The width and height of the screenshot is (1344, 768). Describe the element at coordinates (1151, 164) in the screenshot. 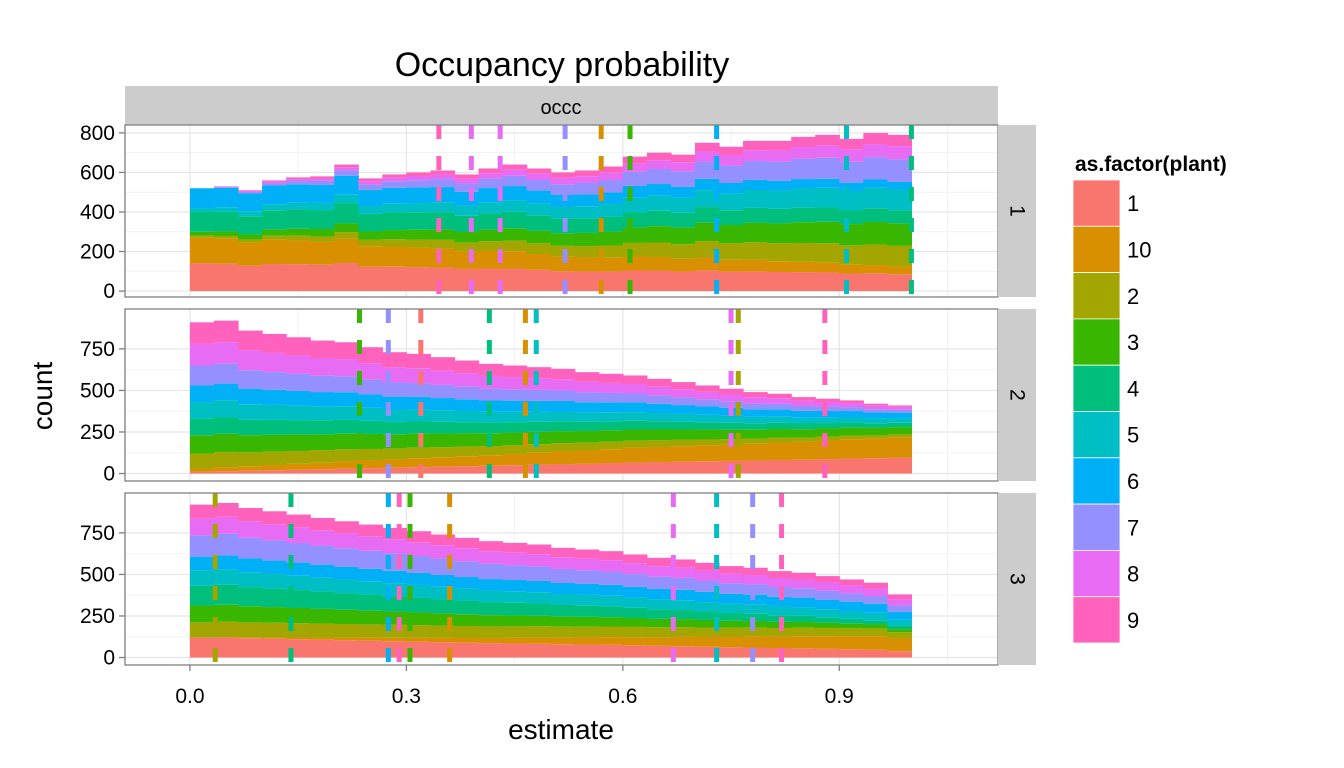

I see `legend-title: as.factor(plant)` at that location.